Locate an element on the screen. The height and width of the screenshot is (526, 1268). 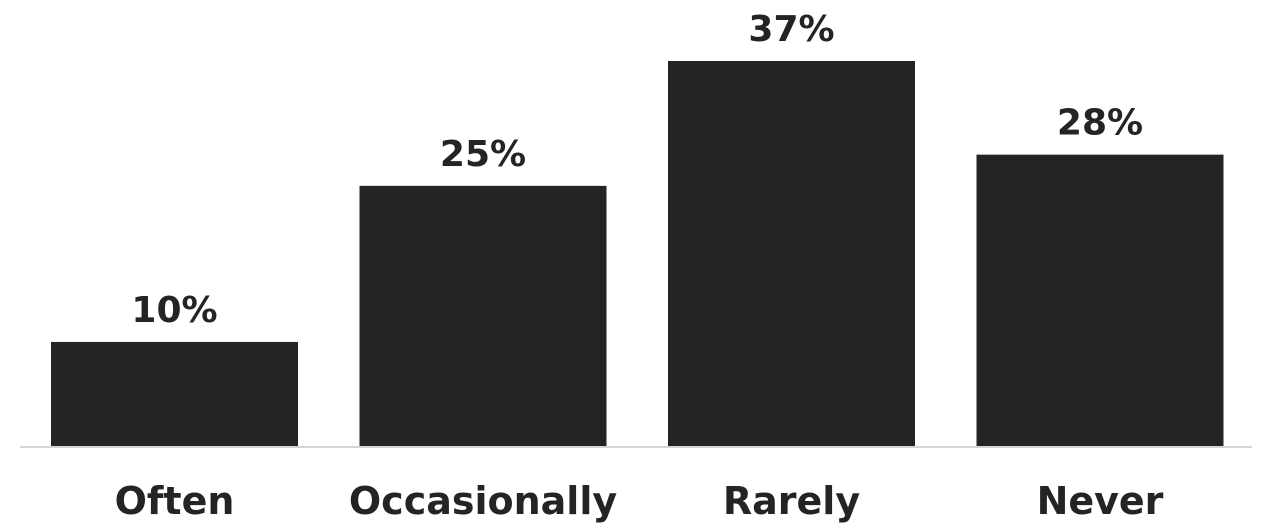
category-label-occasionally: Occasionally is located at coordinates (483, 501).